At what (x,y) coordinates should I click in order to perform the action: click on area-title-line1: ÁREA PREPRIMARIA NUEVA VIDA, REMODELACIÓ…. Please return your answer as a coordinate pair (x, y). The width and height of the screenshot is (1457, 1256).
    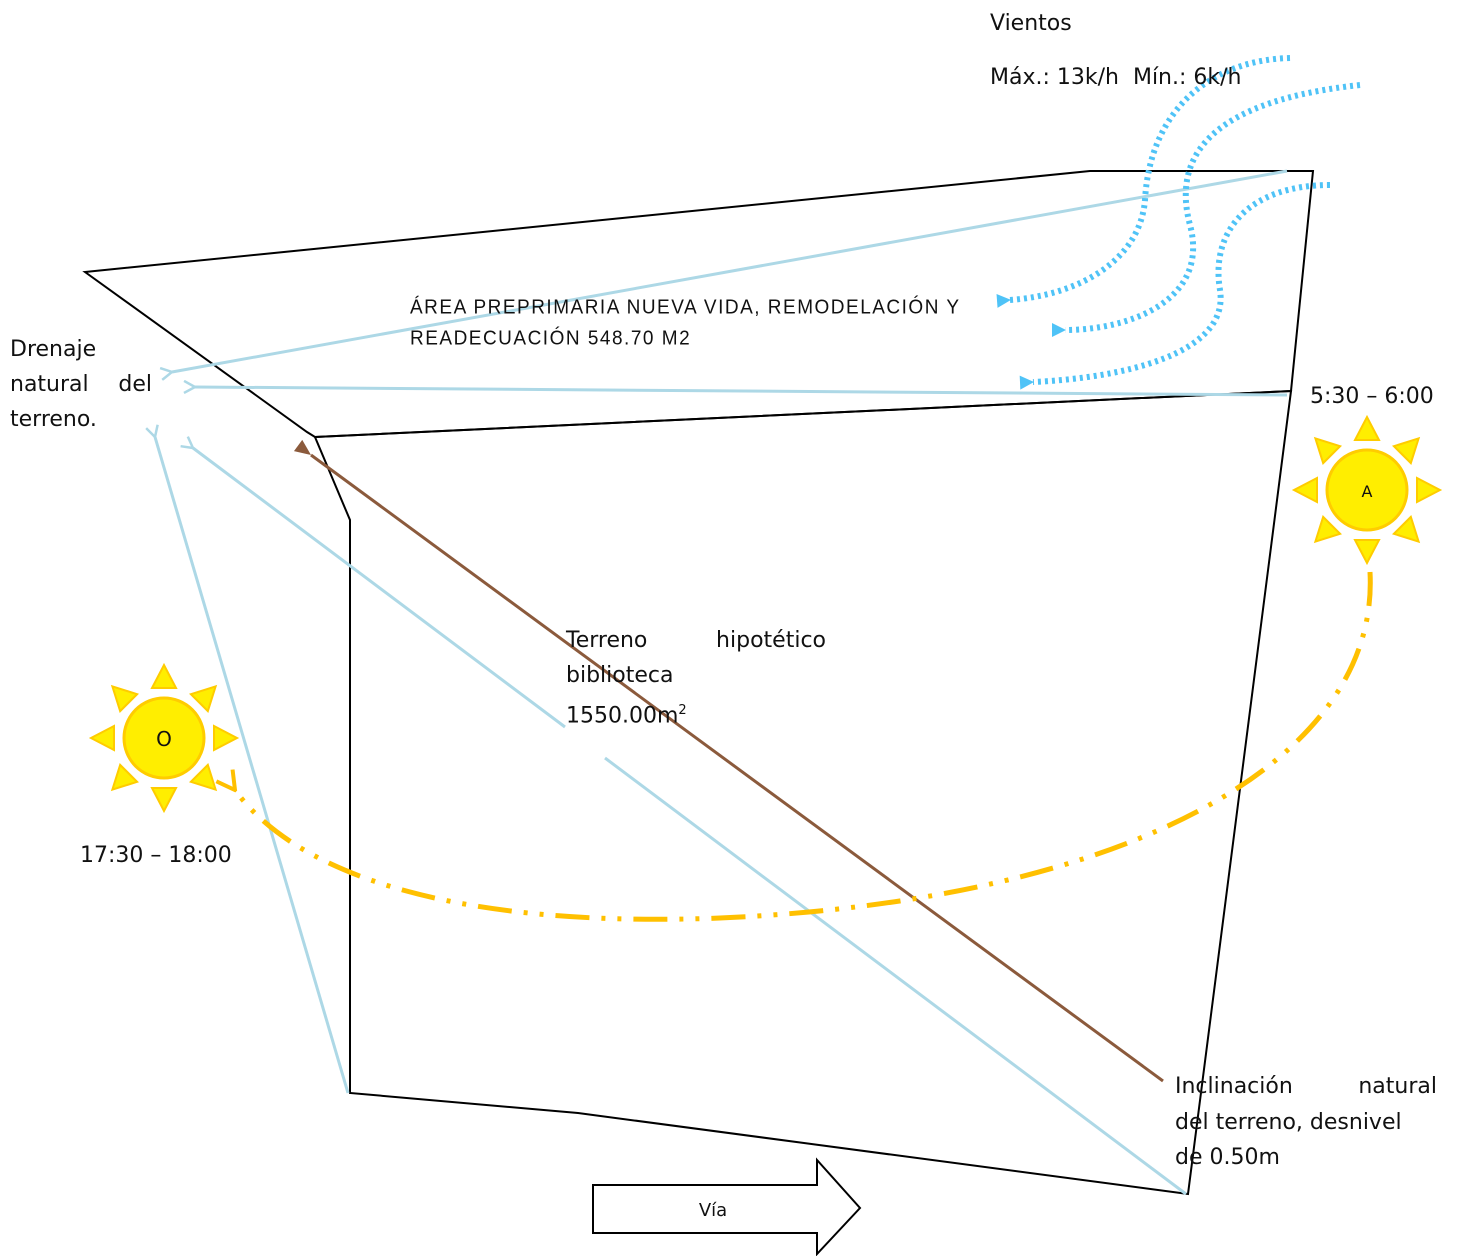
    Looking at the image, I should click on (685, 307).